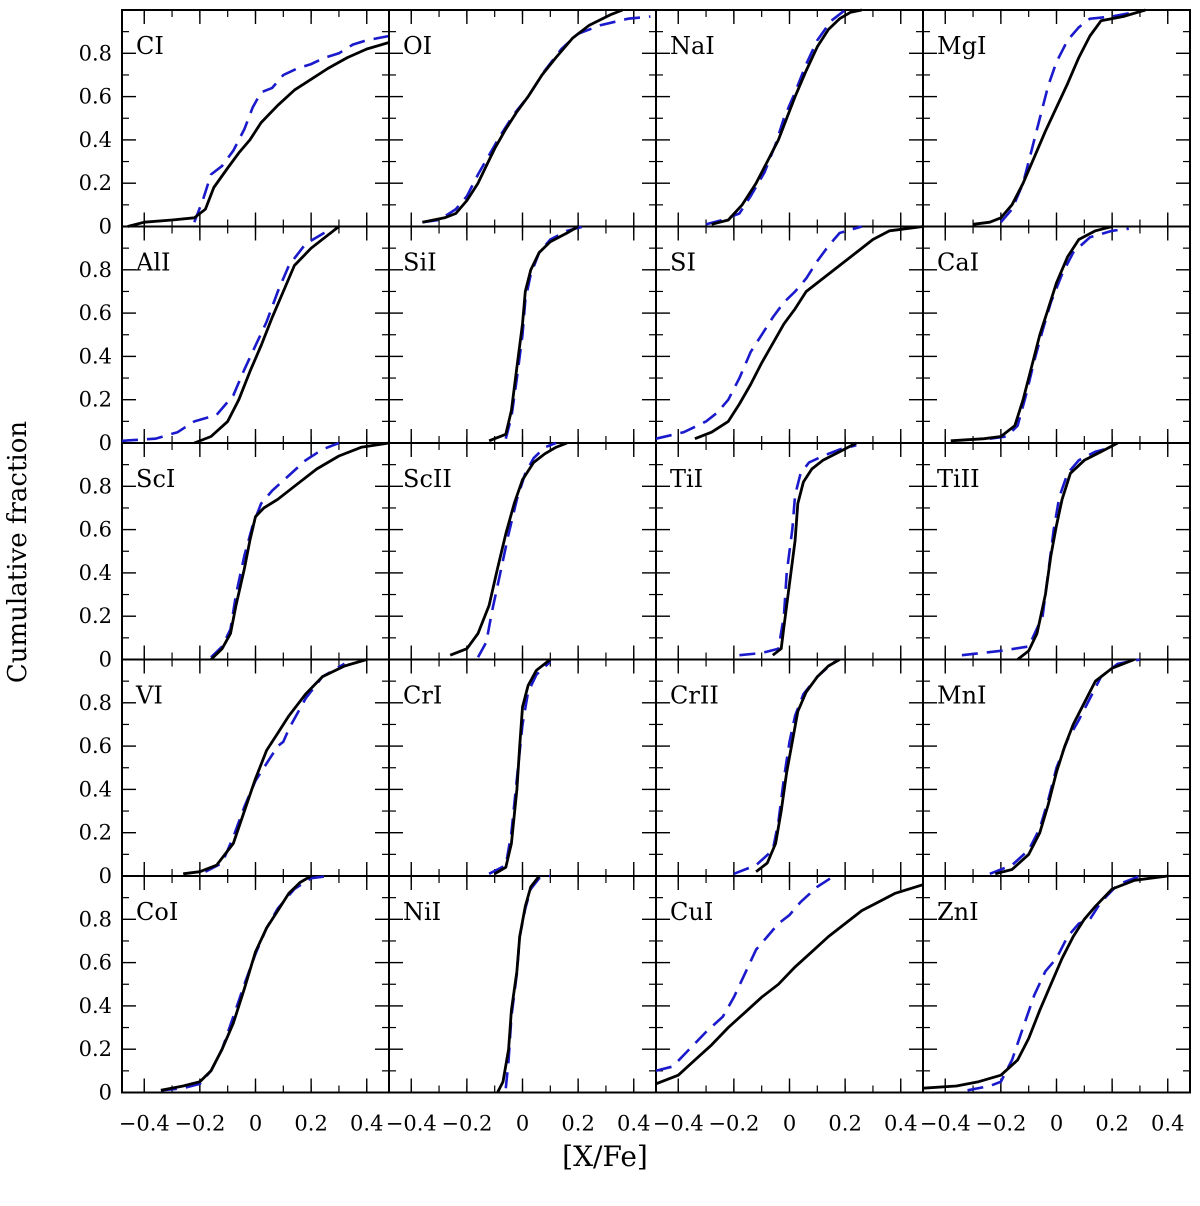 This screenshot has width=1200, height=1206. I want to click on y-axis-label: Cumulative fraction, so click(18, 552).